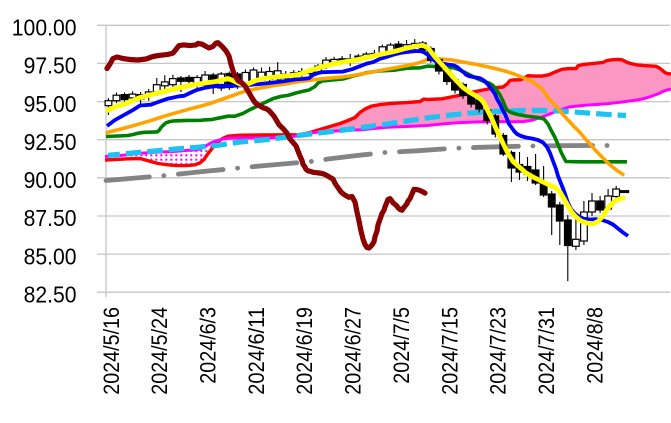 The height and width of the screenshot is (423, 671). Describe the element at coordinates (546, 351) in the screenshot. I see `svg-text: 2024/7/31` at that location.